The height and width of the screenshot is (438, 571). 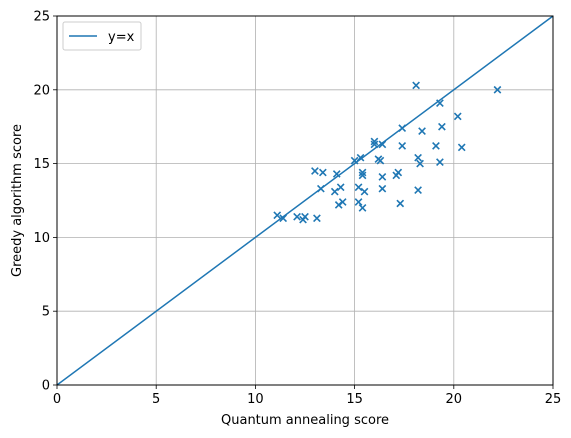 What do you see at coordinates (57, 399) in the screenshot?
I see `x-tick-label: 0` at bounding box center [57, 399].